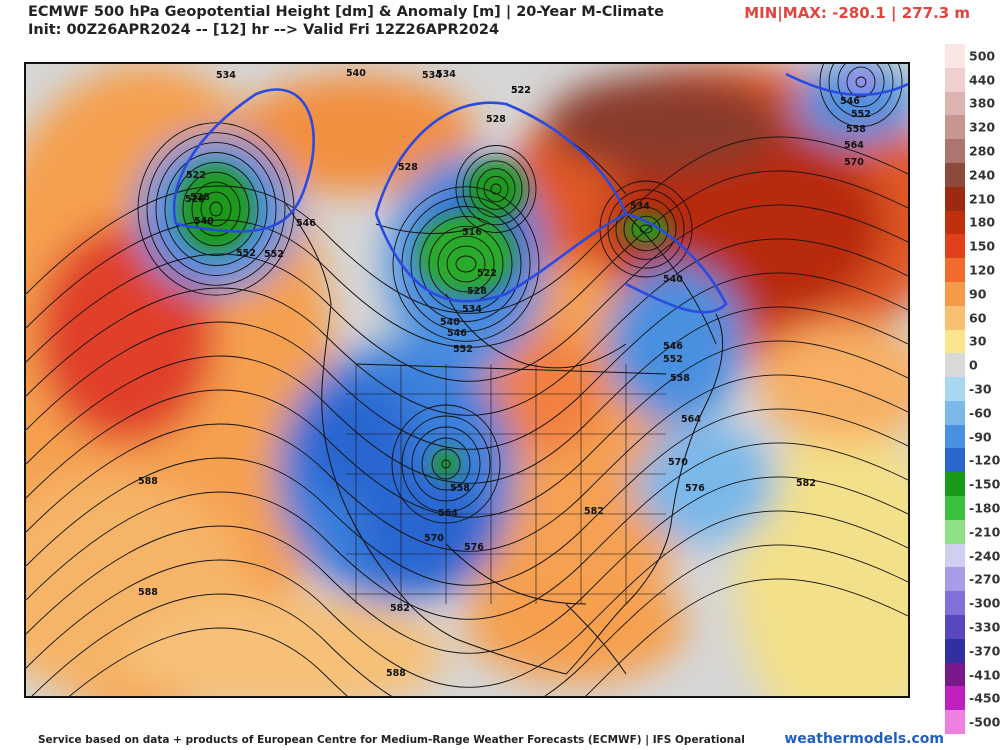 The image size is (1000, 750). I want to click on colorbar-tick-label: 120, so click(982, 270).